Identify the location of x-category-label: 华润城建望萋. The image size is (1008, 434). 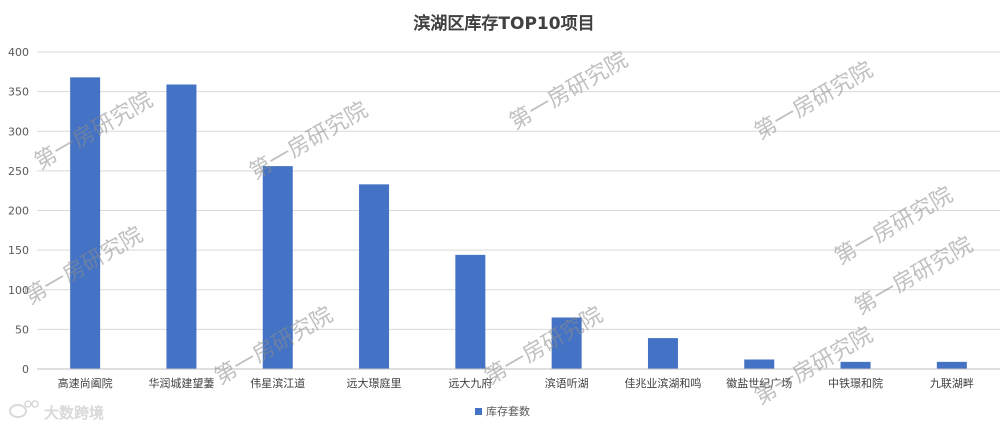
(181, 383).